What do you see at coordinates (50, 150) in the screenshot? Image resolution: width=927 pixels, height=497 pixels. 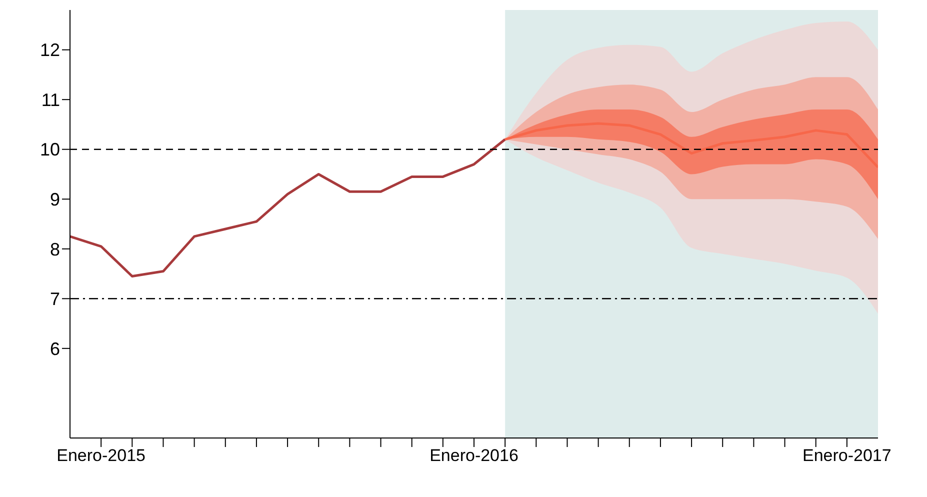 I see `y-tick-label: 10` at bounding box center [50, 150].